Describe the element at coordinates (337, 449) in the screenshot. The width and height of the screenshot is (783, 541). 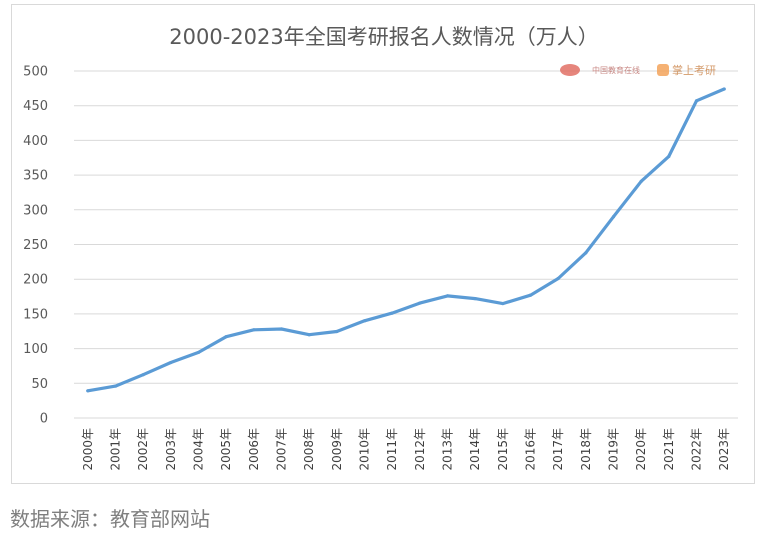
I see `x-tick-label: 2009年` at that location.